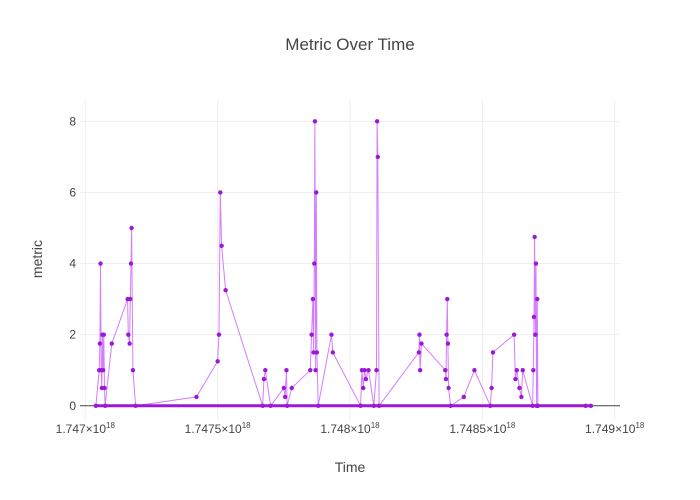 Image resolution: width=700 pixels, height=500 pixels. I want to click on x-tick-label: 1.7485×10¹⁸, so click(482, 428).